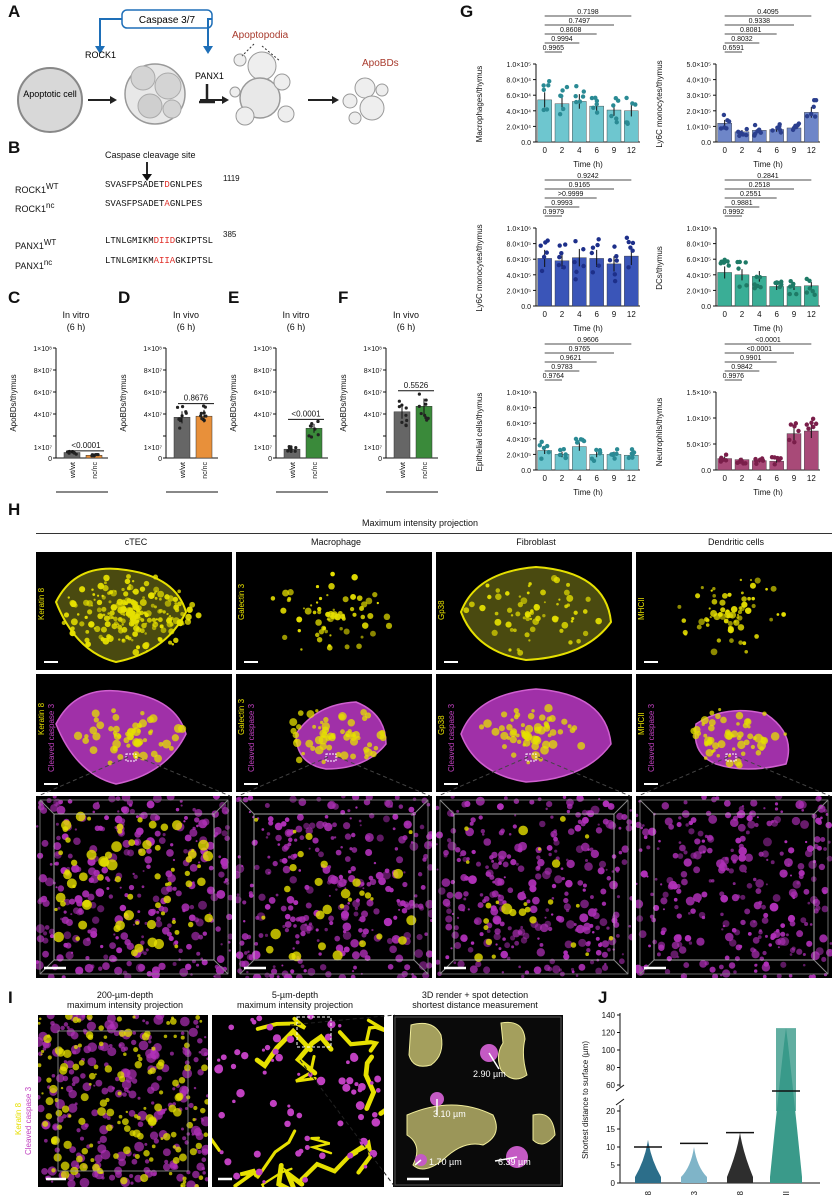  Describe the element at coordinates (588, 164) in the screenshot. I see `x-axis-label: Time (h)` at that location.